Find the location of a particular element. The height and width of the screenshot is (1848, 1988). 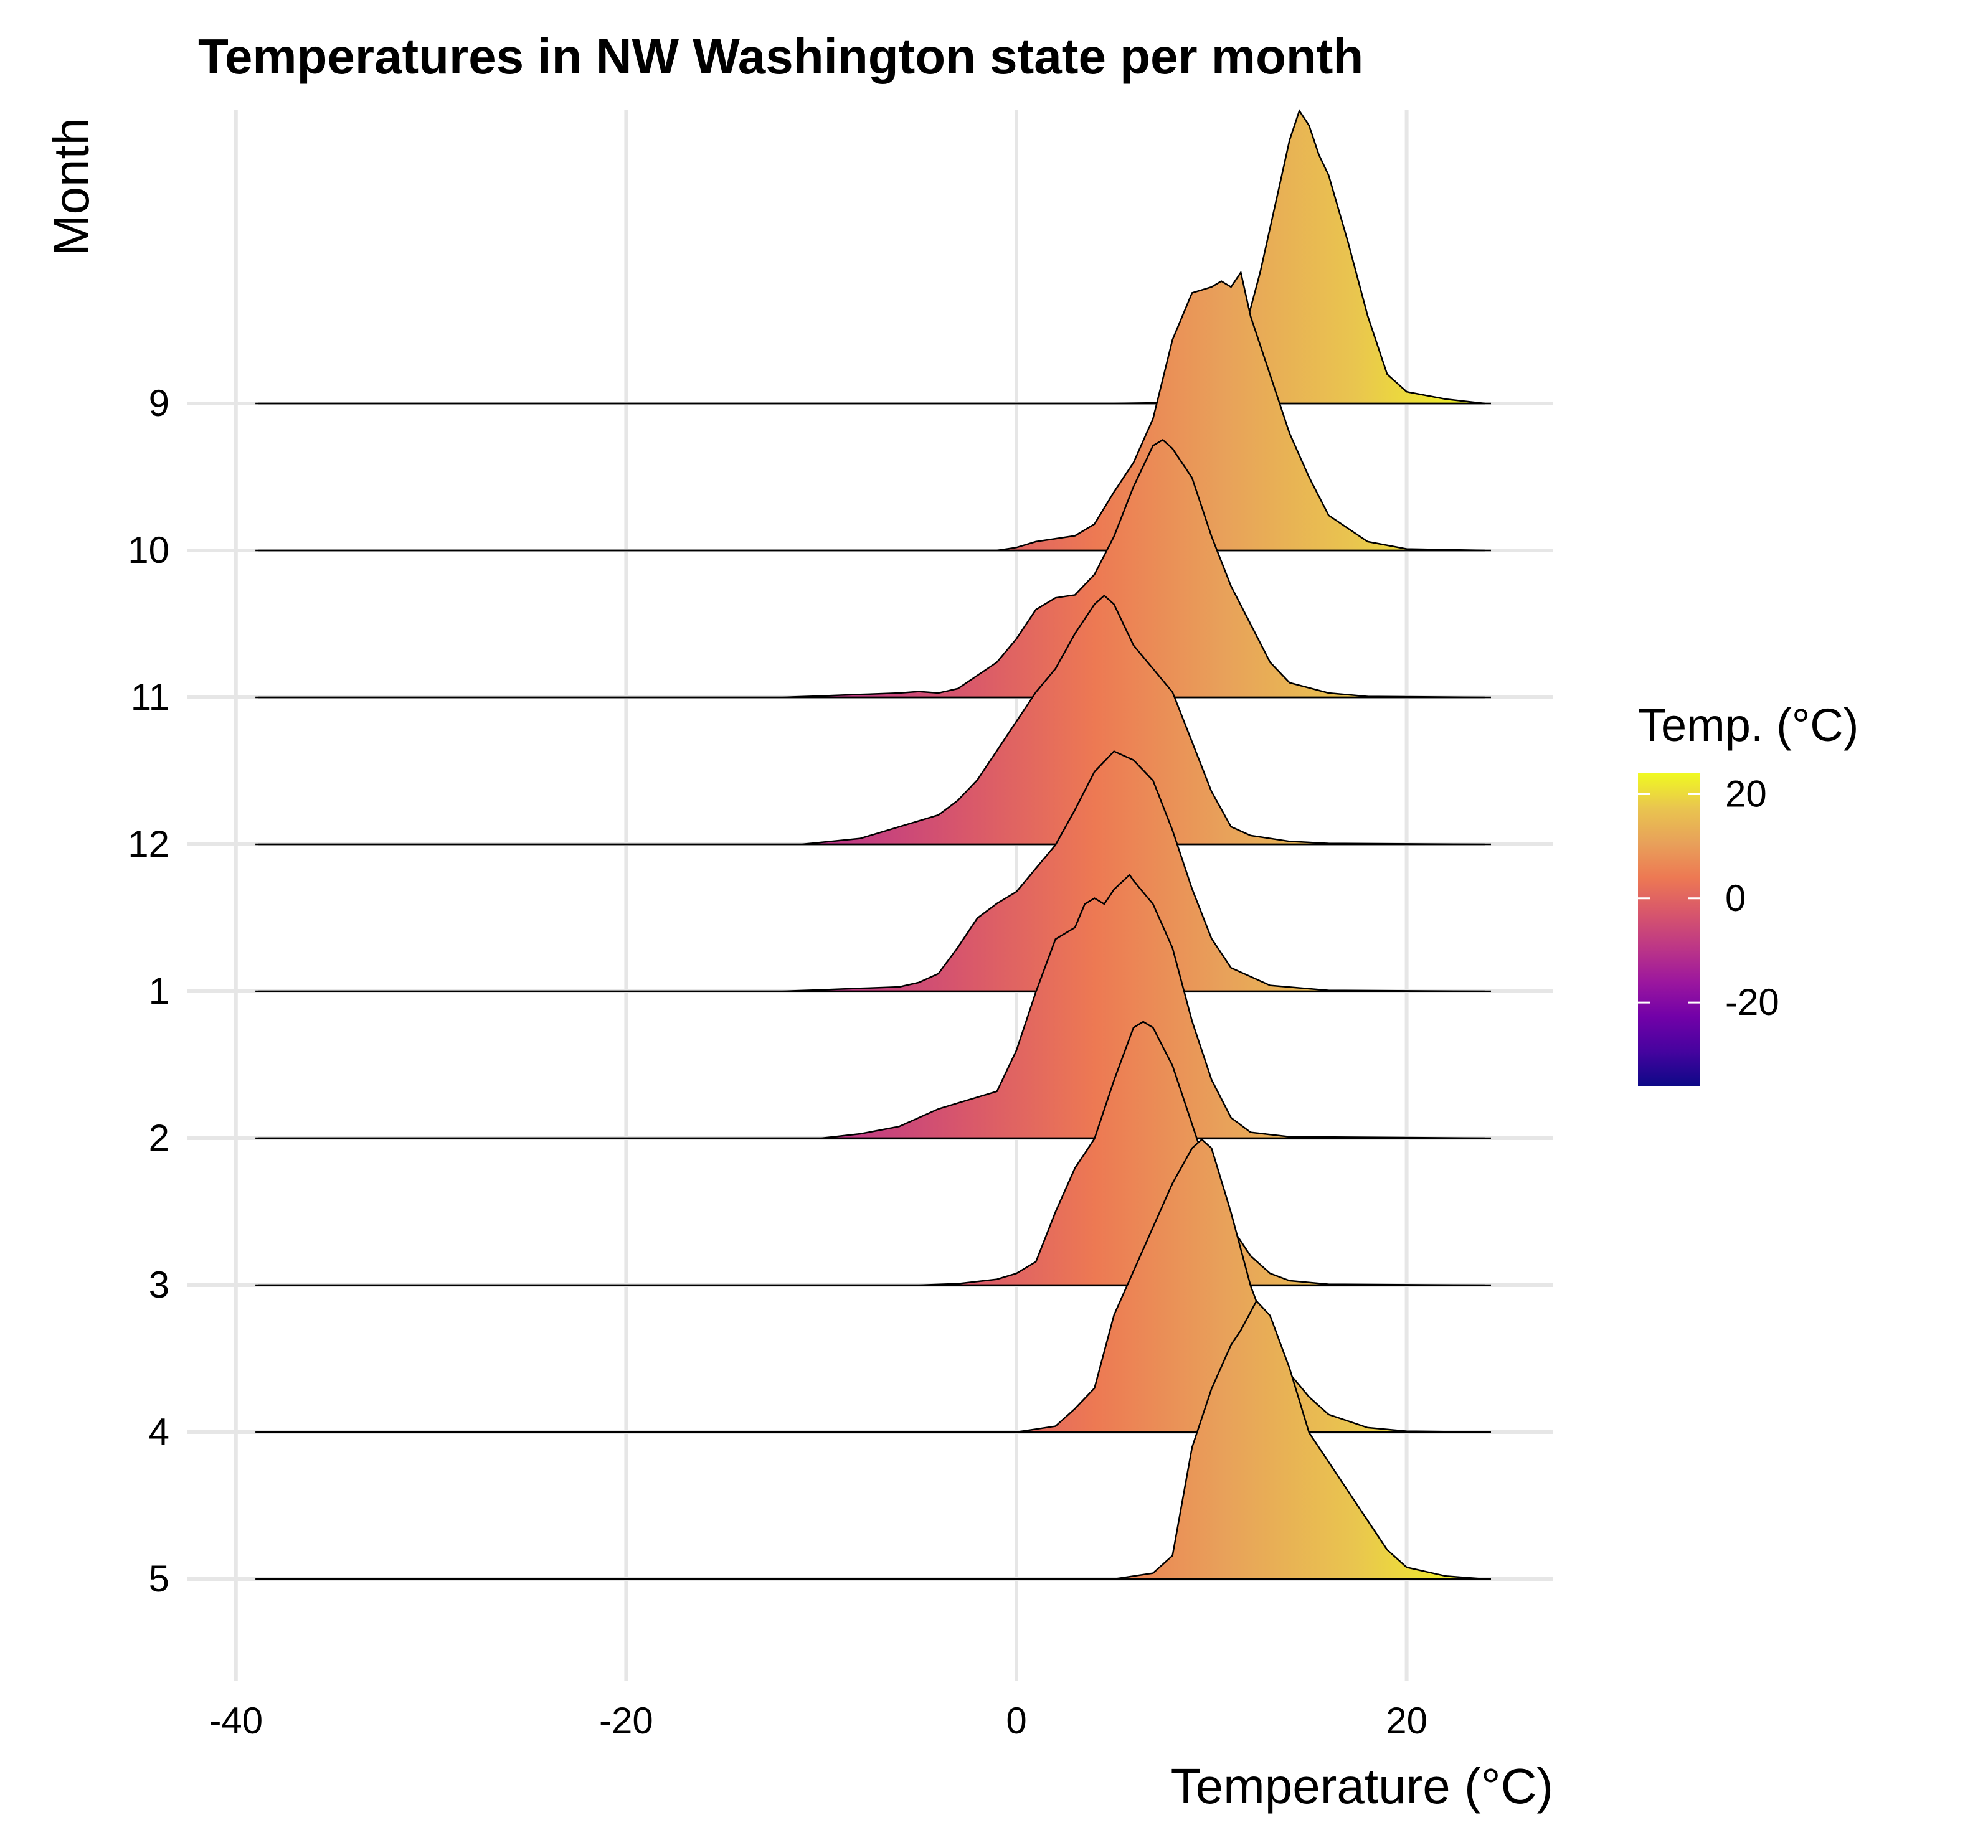

x-axis-title: Temperature (°C) is located at coordinates (1362, 1786).